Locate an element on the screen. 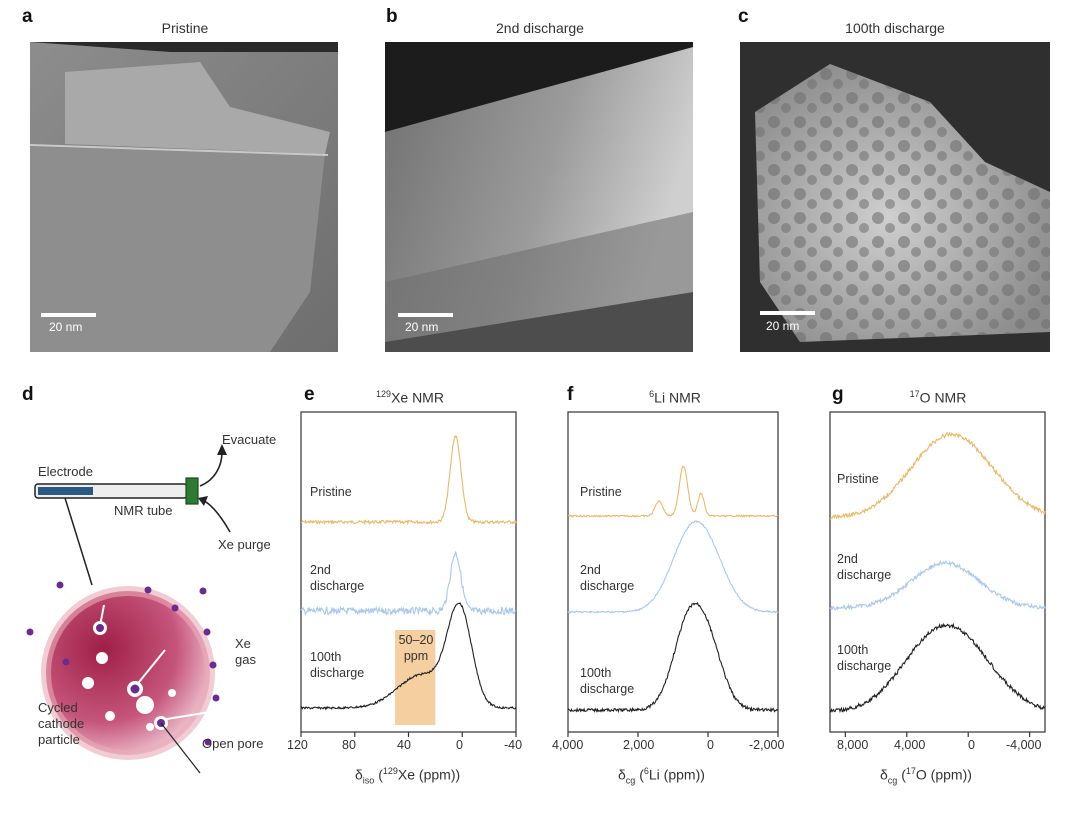 This screenshot has width=1078, height=820. electrode-shape is located at coordinates (65, 491).